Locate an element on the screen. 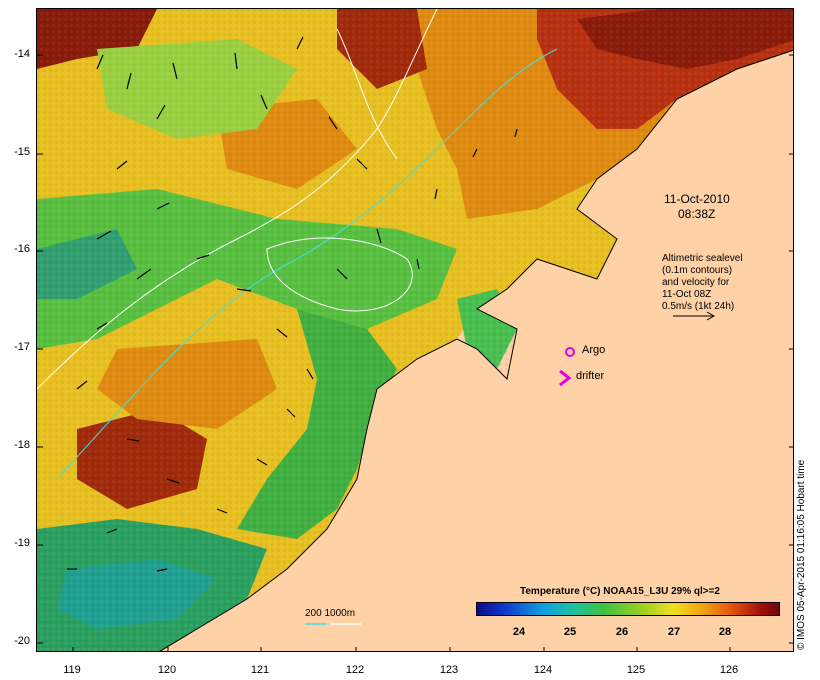 The image size is (820, 680). lat-tick-label: -20 is located at coordinates (22, 641).